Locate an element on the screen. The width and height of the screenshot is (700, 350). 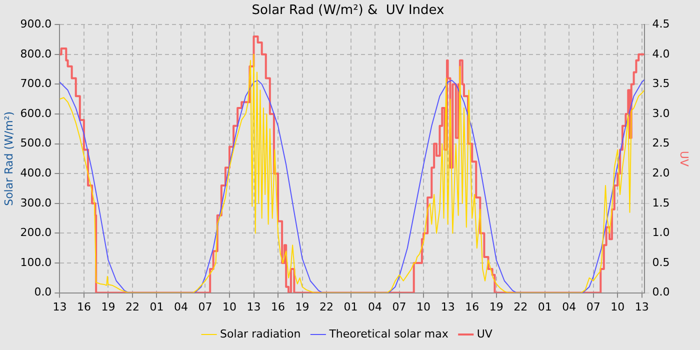
y2-tick-label: 3.0 is located at coordinates (661, 113).